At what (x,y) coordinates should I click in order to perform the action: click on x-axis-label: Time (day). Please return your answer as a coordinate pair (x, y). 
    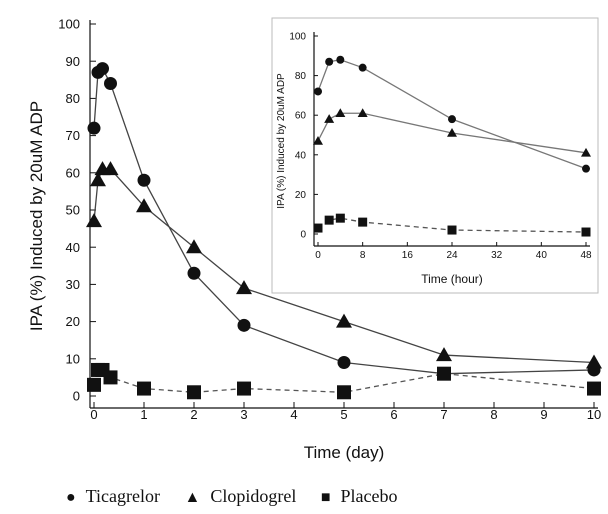
    Looking at the image, I should click on (344, 452).